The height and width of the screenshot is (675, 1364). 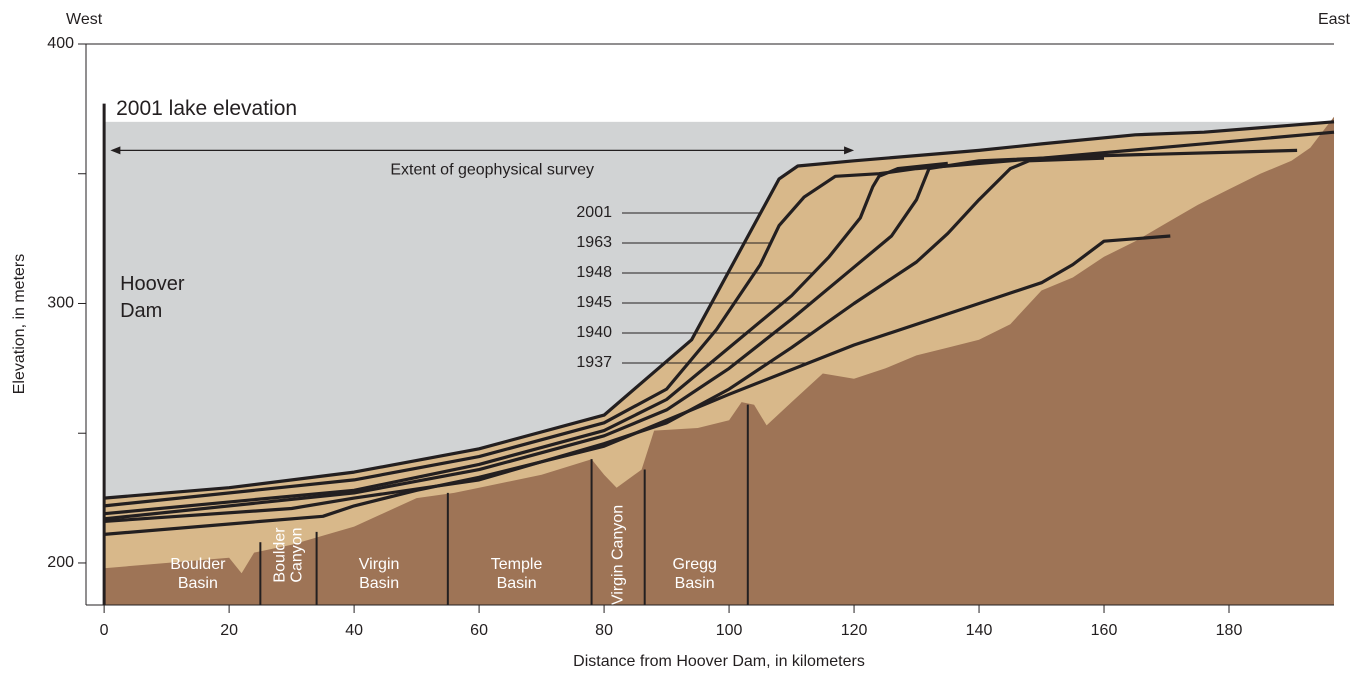 What do you see at coordinates (152, 284) in the screenshot?
I see `dam-label-line: Hoover` at bounding box center [152, 284].